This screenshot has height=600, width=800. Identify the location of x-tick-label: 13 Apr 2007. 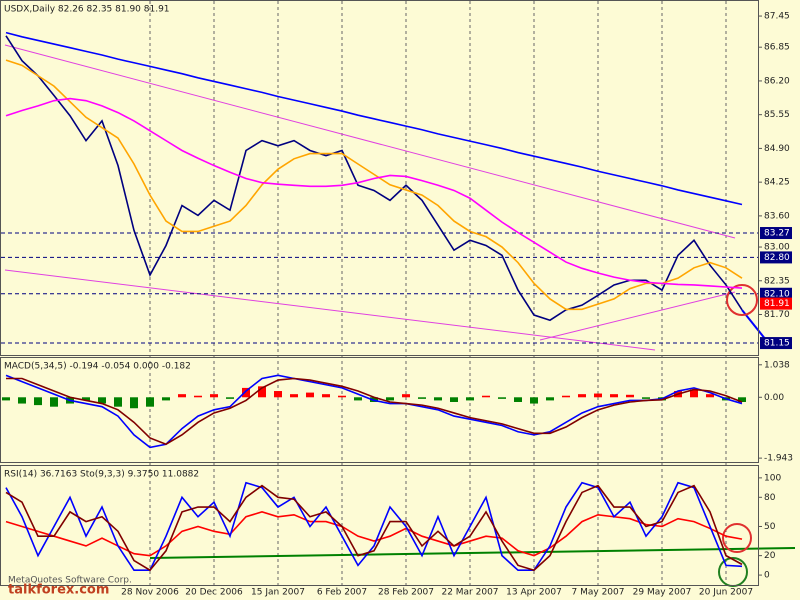
(534, 593).